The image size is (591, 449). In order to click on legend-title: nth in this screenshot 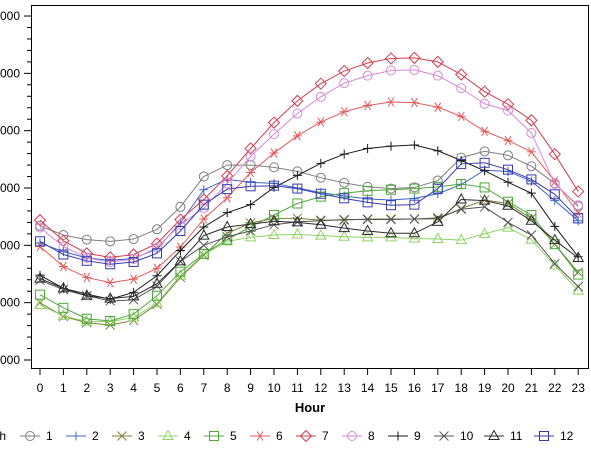, I will do `click(3, 436)`.